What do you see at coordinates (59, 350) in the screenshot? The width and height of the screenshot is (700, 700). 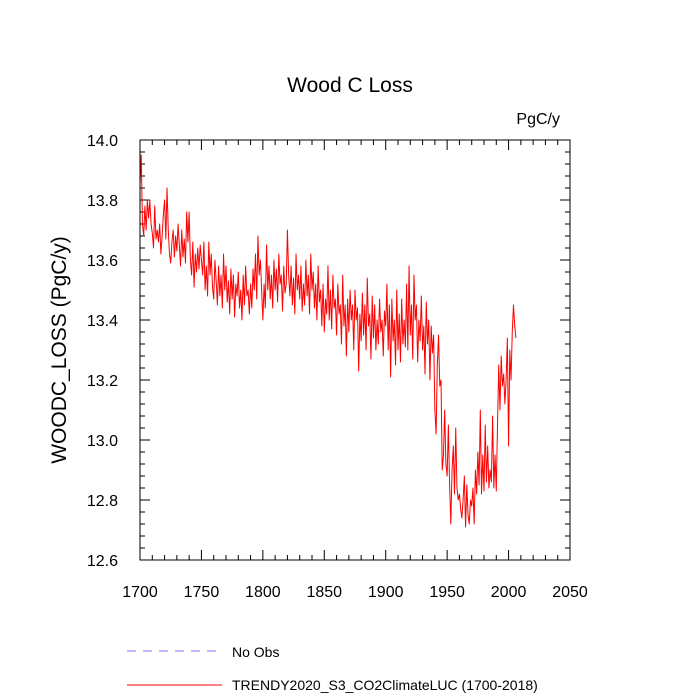 I see `y-axis-label: WOODC_LOSS (PgC/y)` at bounding box center [59, 350].